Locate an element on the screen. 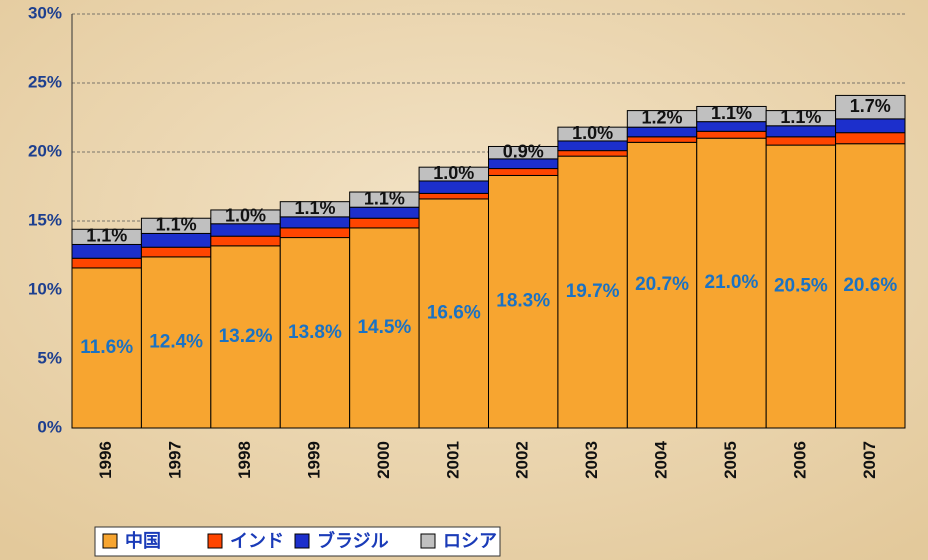 This screenshot has height=560, width=928. data-label: 11.6% is located at coordinates (106, 347).